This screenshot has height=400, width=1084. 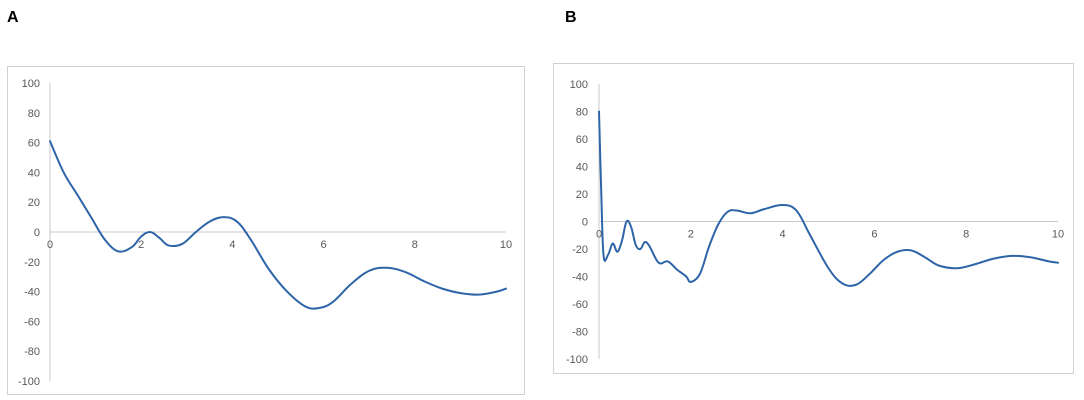 I want to click on chart-b-y-tick-label: 20, so click(x=582, y=195).